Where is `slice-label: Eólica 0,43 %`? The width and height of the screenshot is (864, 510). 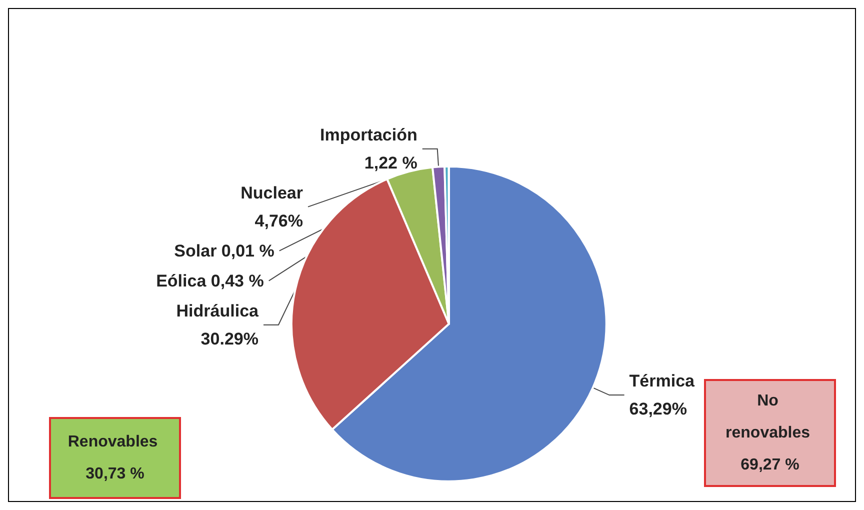
slice-label: Eólica 0,43 % is located at coordinates (210, 280).